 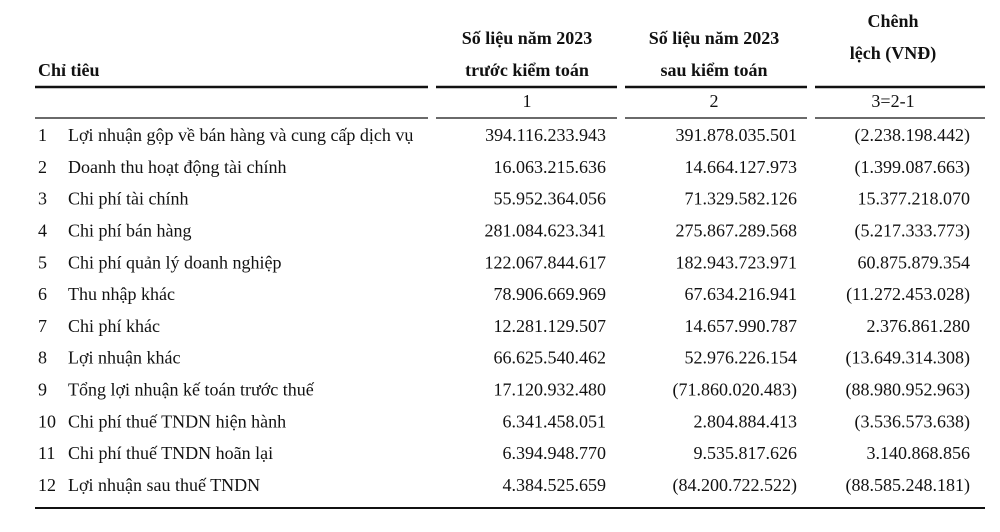 I want to click on value-after-audit: 67.634.216.941, so click(x=741, y=294).